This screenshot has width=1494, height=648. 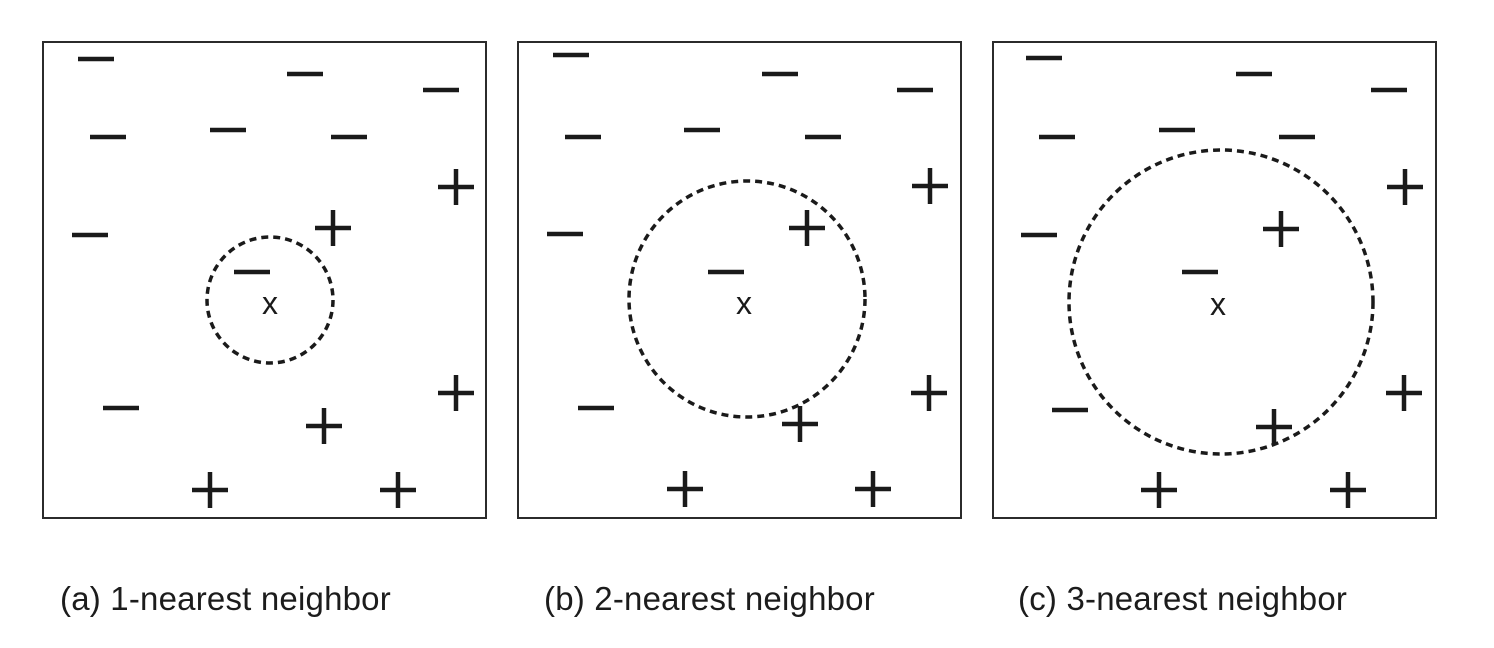 What do you see at coordinates (225, 598) in the screenshot?
I see `caption-a: (a) 1-nearest neighbor` at bounding box center [225, 598].